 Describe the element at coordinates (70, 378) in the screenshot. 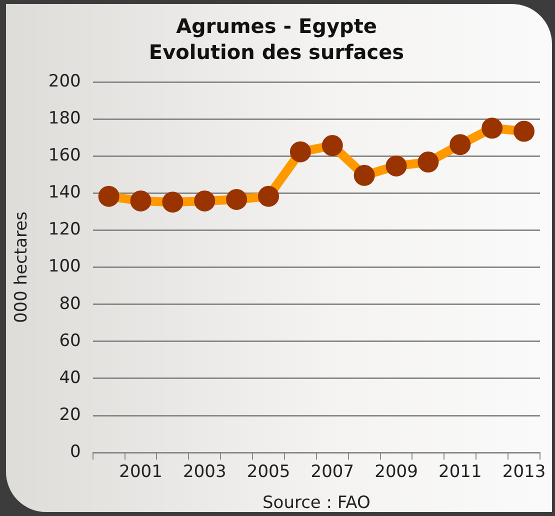

I see `y-tick-label: 40` at that location.